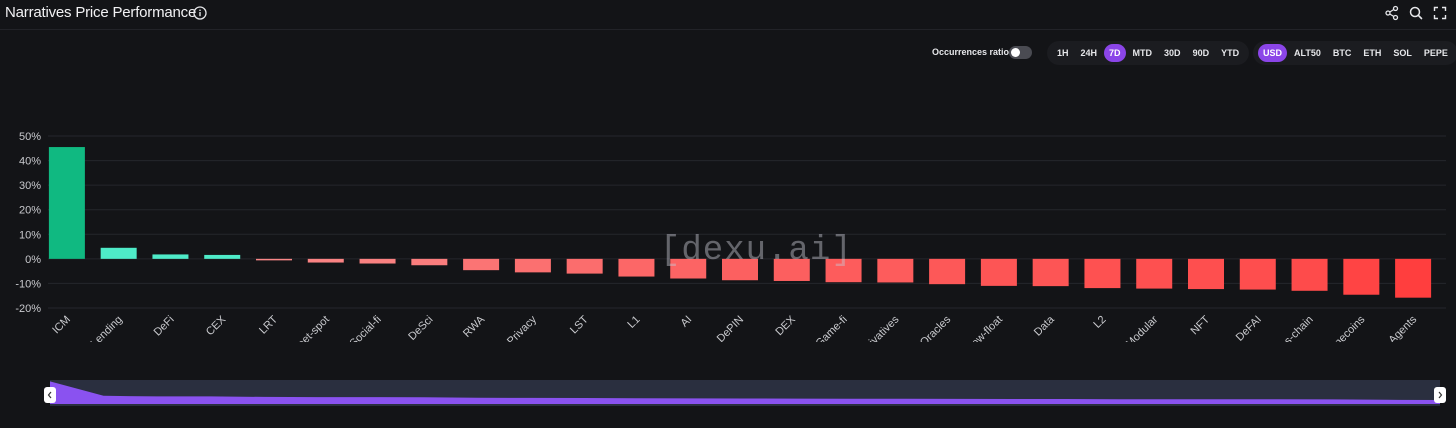 The image size is (1456, 428). What do you see at coordinates (28, 309) in the screenshot?
I see `y-tick-label: -20%` at bounding box center [28, 309].